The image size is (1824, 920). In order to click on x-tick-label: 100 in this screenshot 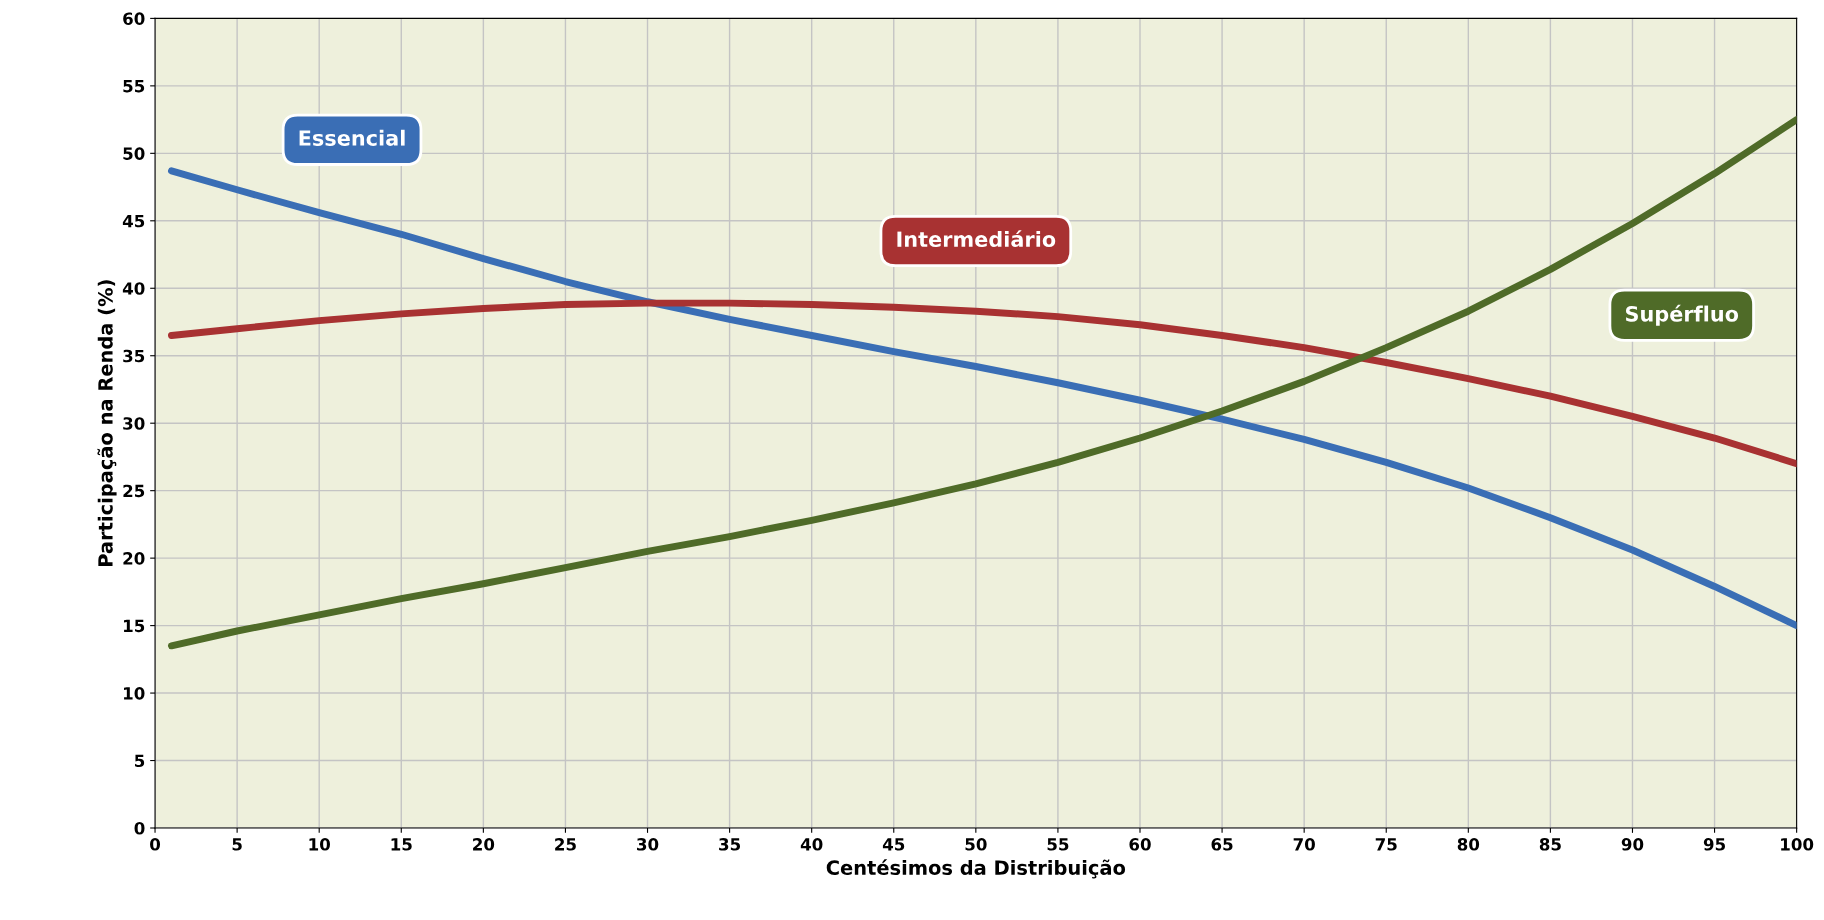, I will do `click(1797, 844)`.